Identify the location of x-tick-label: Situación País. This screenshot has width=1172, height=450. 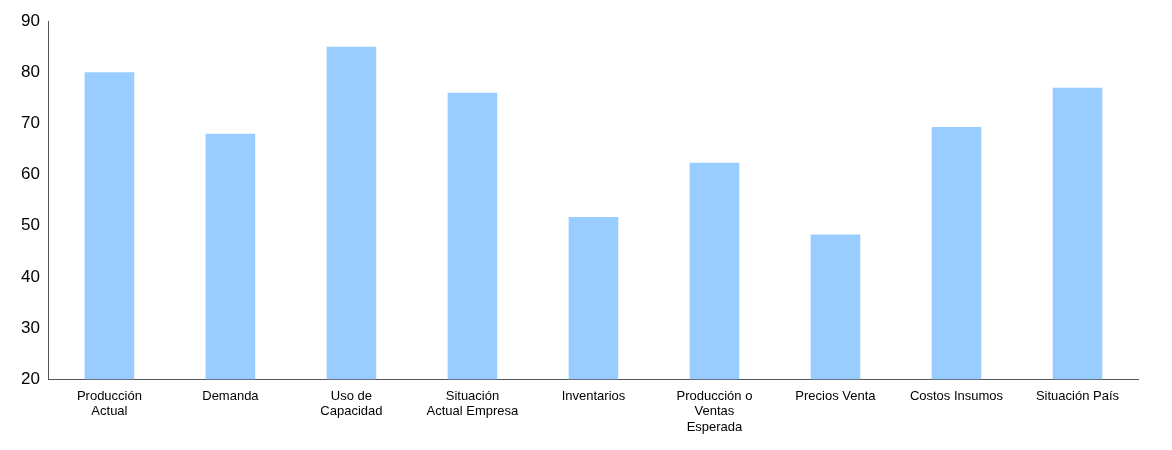
(1077, 395).